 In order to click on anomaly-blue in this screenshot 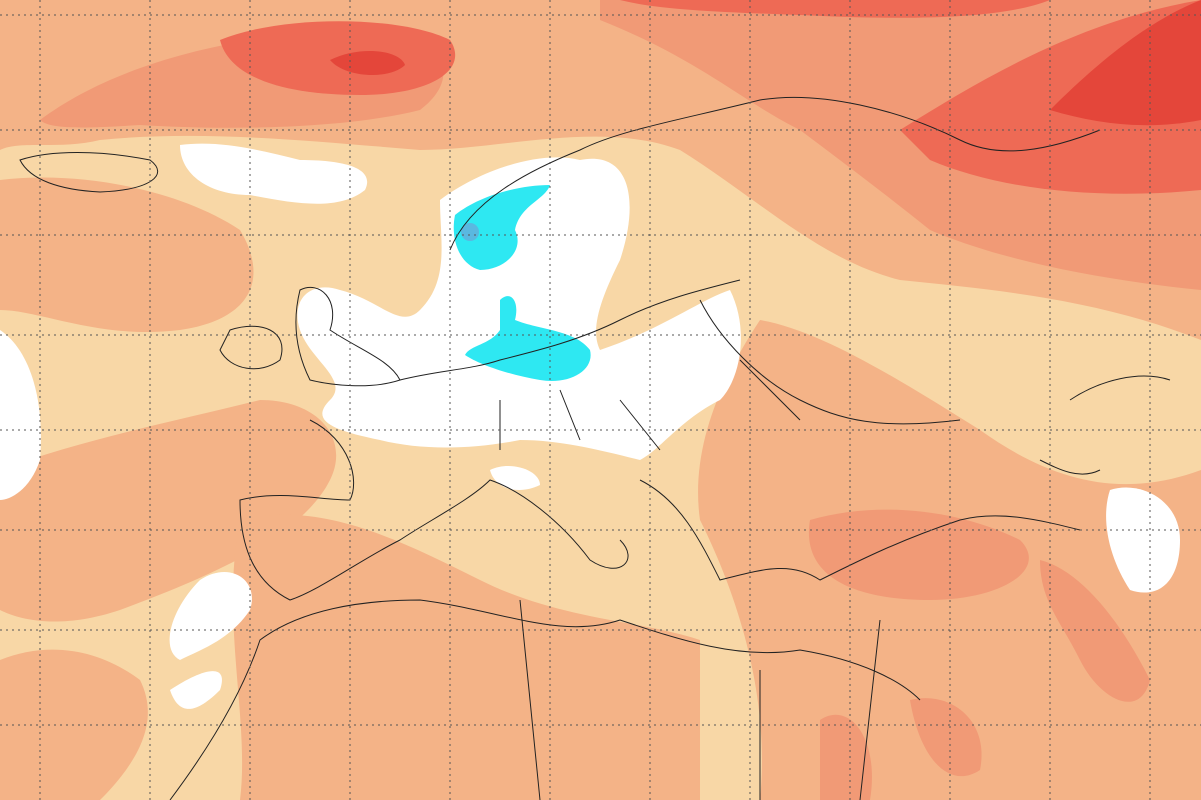, I will do `click(470, 232)`.